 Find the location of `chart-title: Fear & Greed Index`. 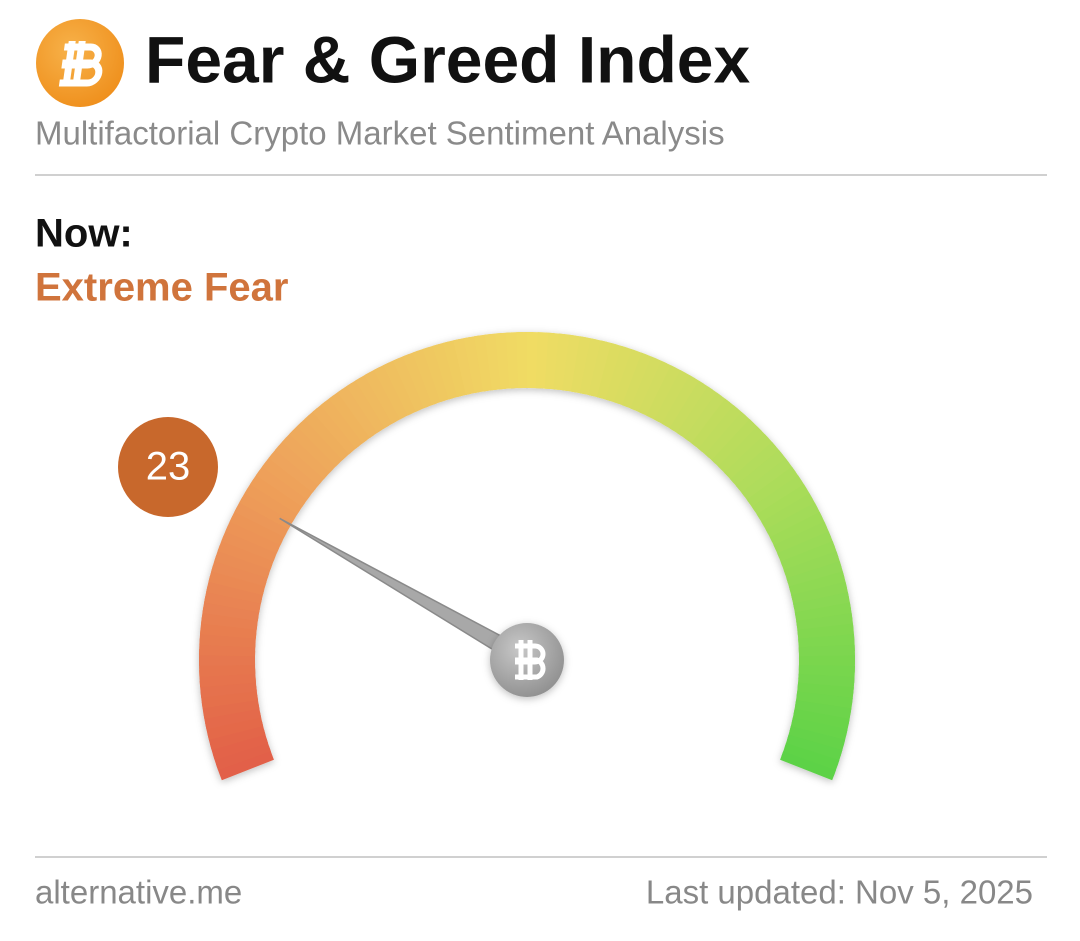

chart-title: Fear & Greed Index is located at coordinates (448, 59).